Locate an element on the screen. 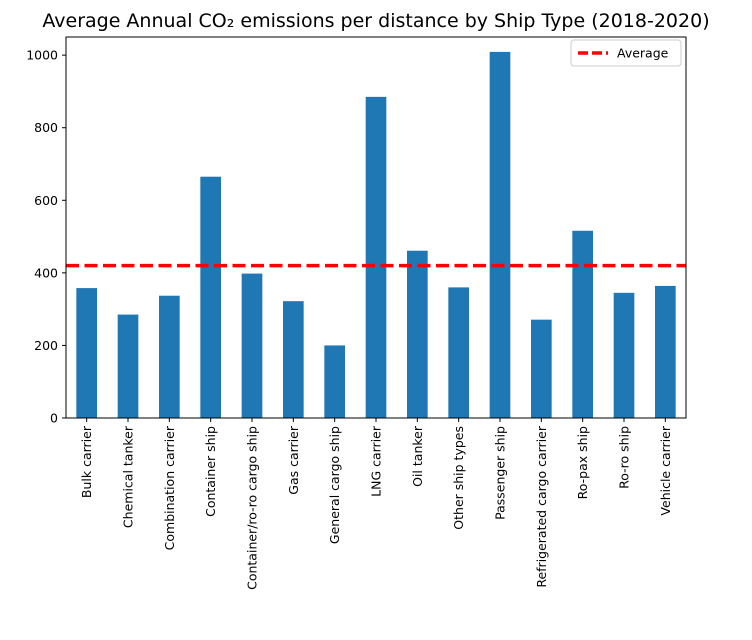 The height and width of the screenshot is (640, 752). x-tick-label: Container/ro-ro cargo ship is located at coordinates (252, 508).